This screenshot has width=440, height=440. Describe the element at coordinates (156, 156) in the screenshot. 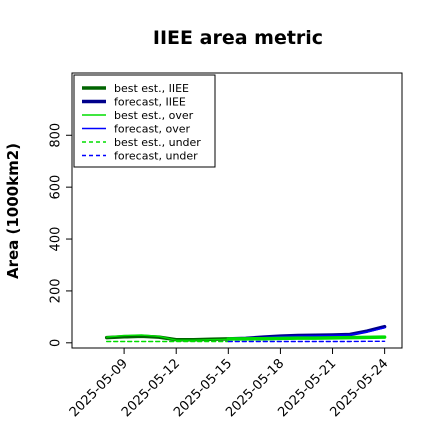

I see `legend-label: forecast, under` at that location.